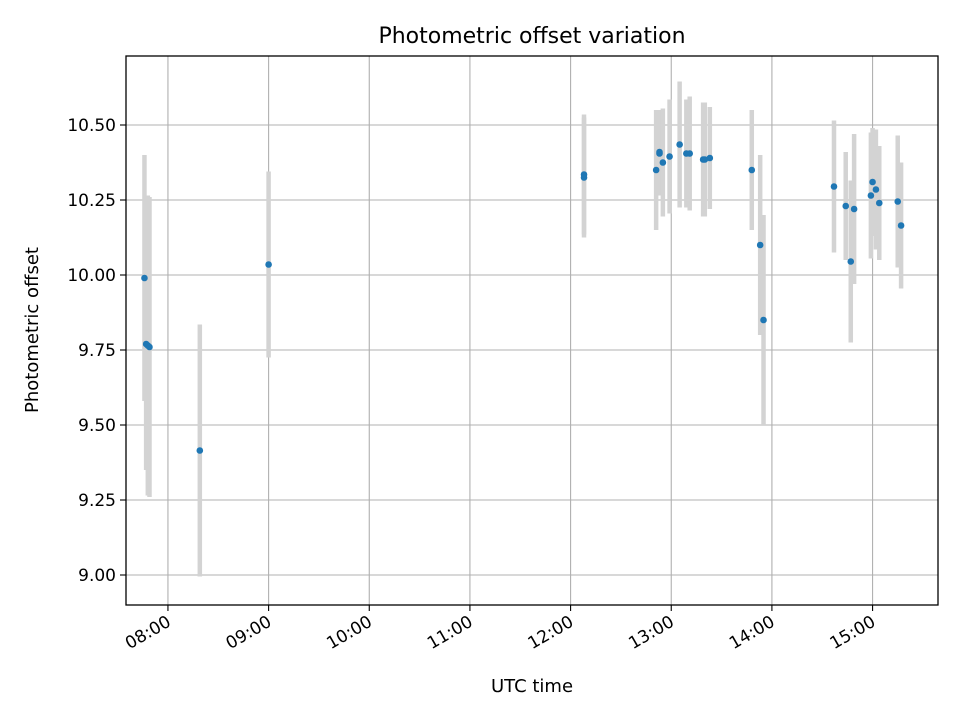  What do you see at coordinates (651, 633) in the screenshot?
I see `x-tick-label: 13:00` at bounding box center [651, 633].